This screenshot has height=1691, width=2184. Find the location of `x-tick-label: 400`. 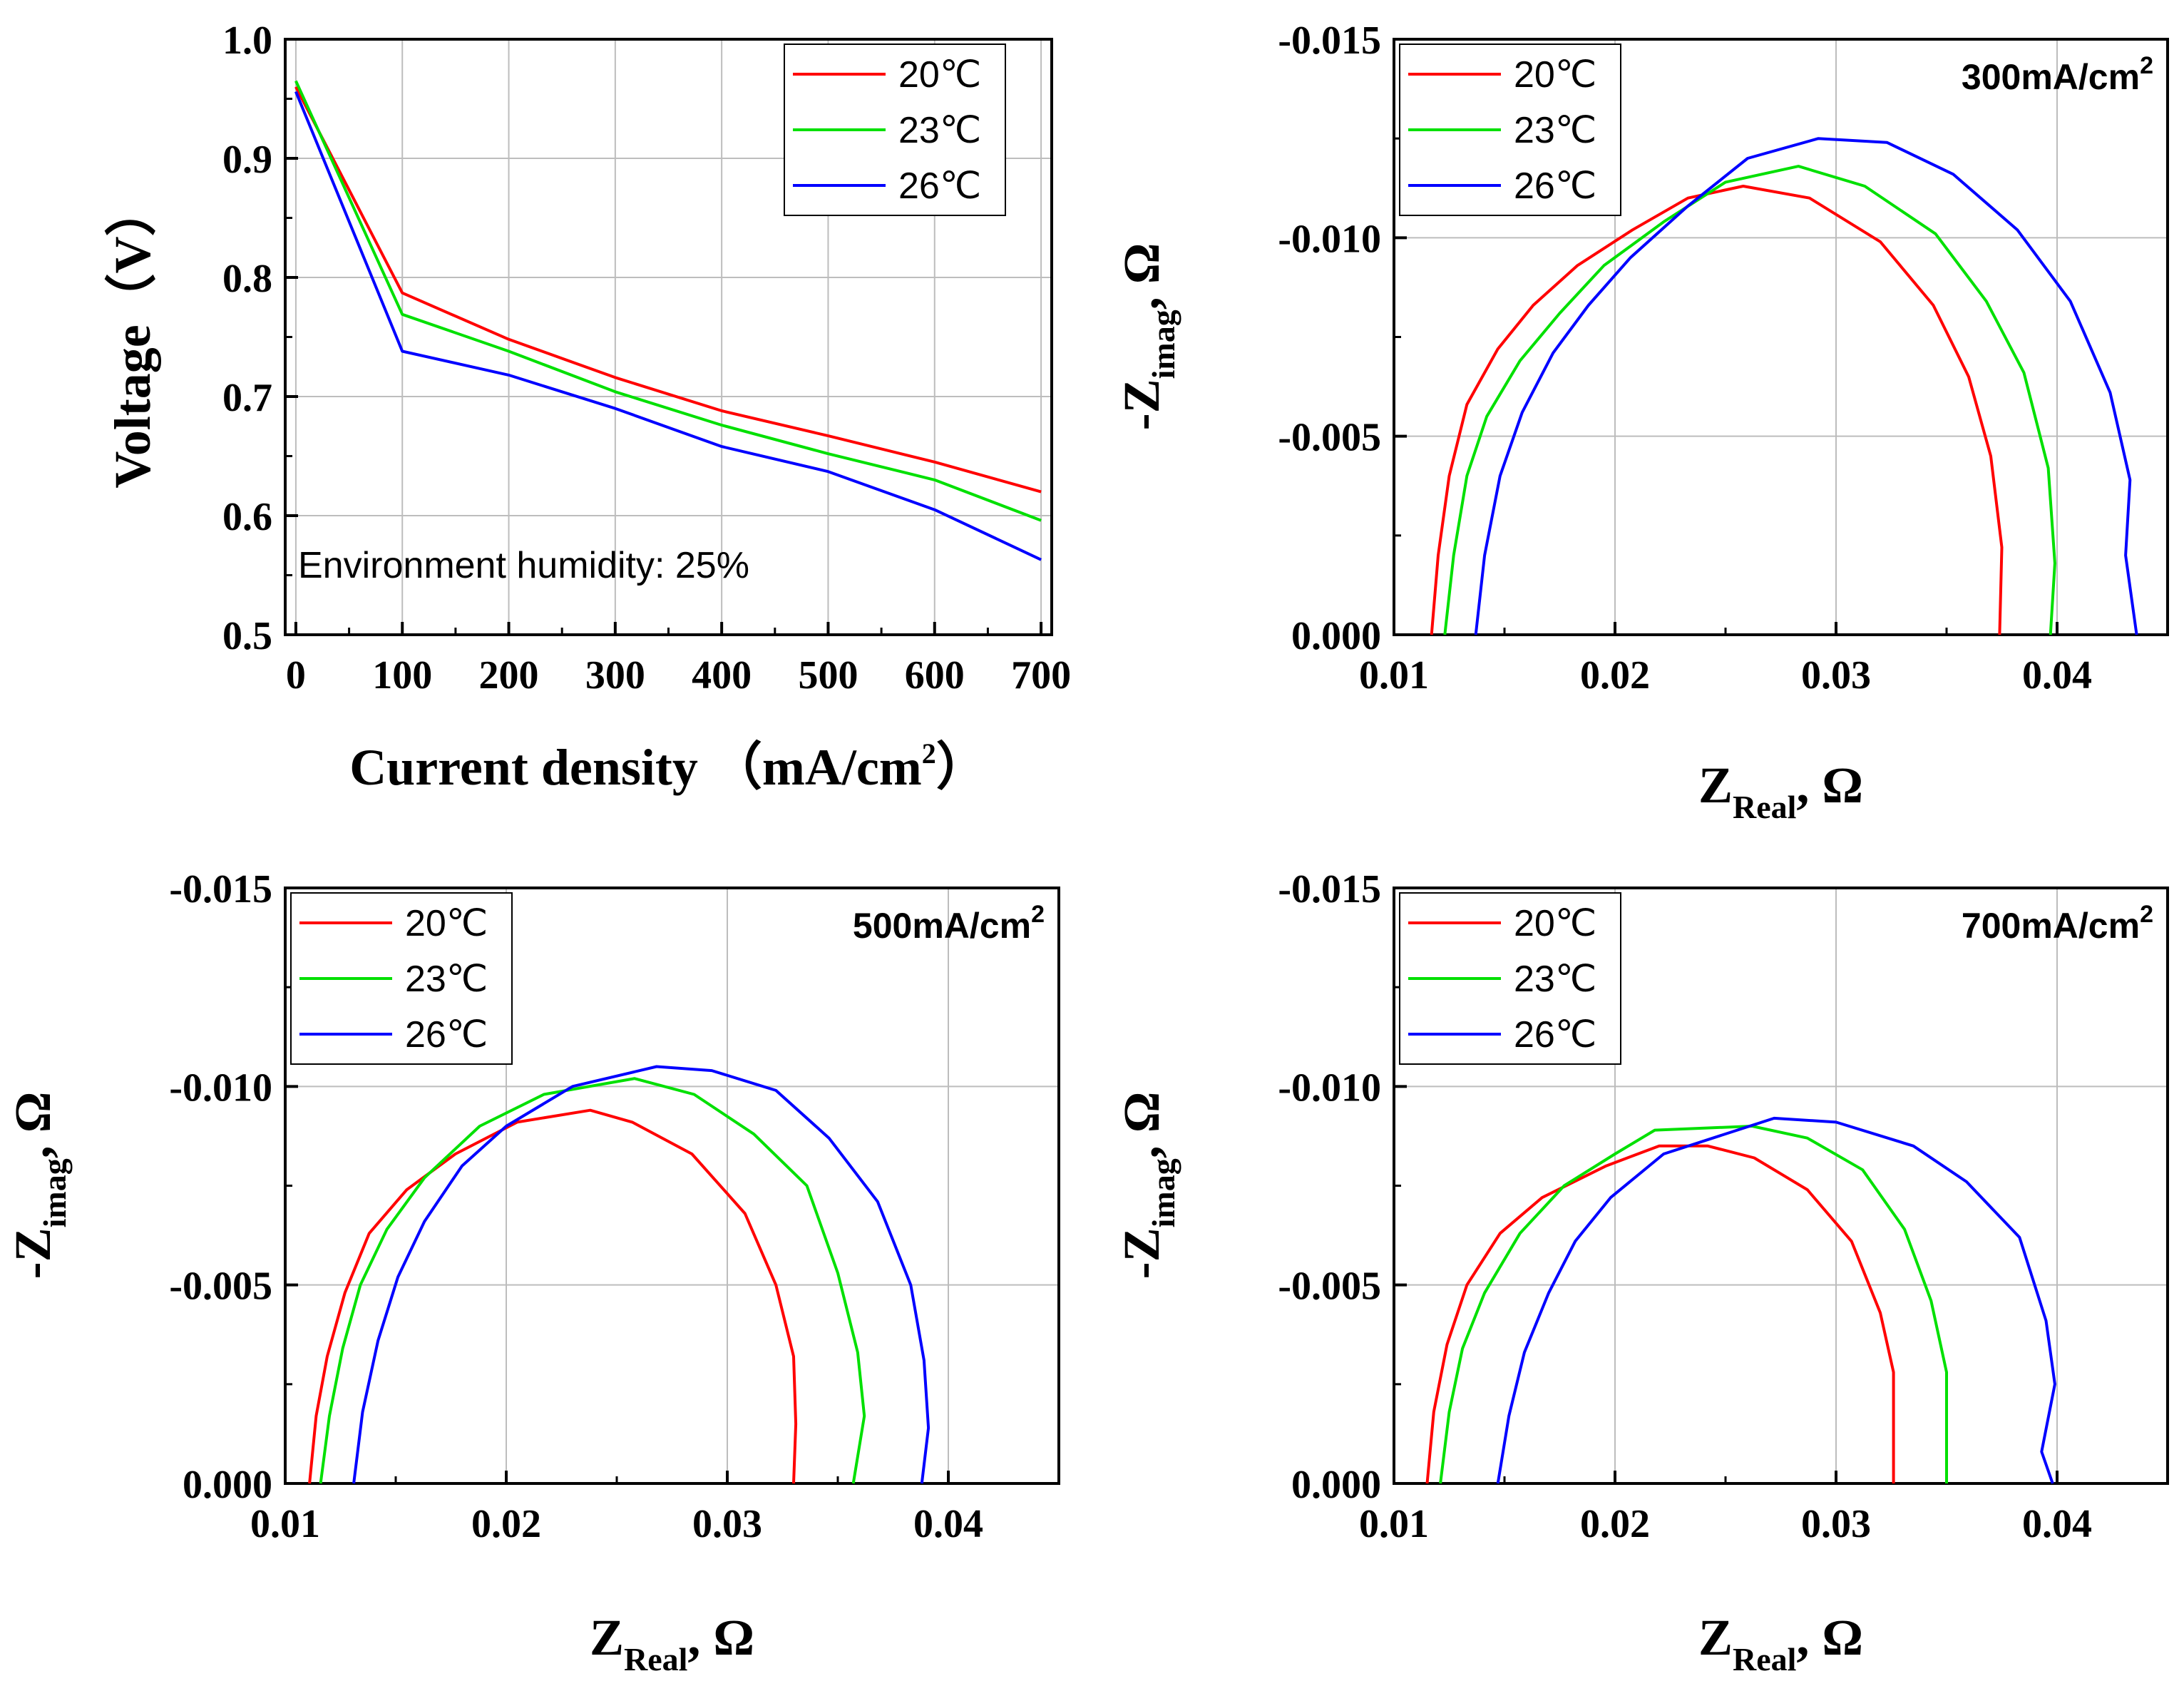

x-tick-label: 400 is located at coordinates (722, 675).